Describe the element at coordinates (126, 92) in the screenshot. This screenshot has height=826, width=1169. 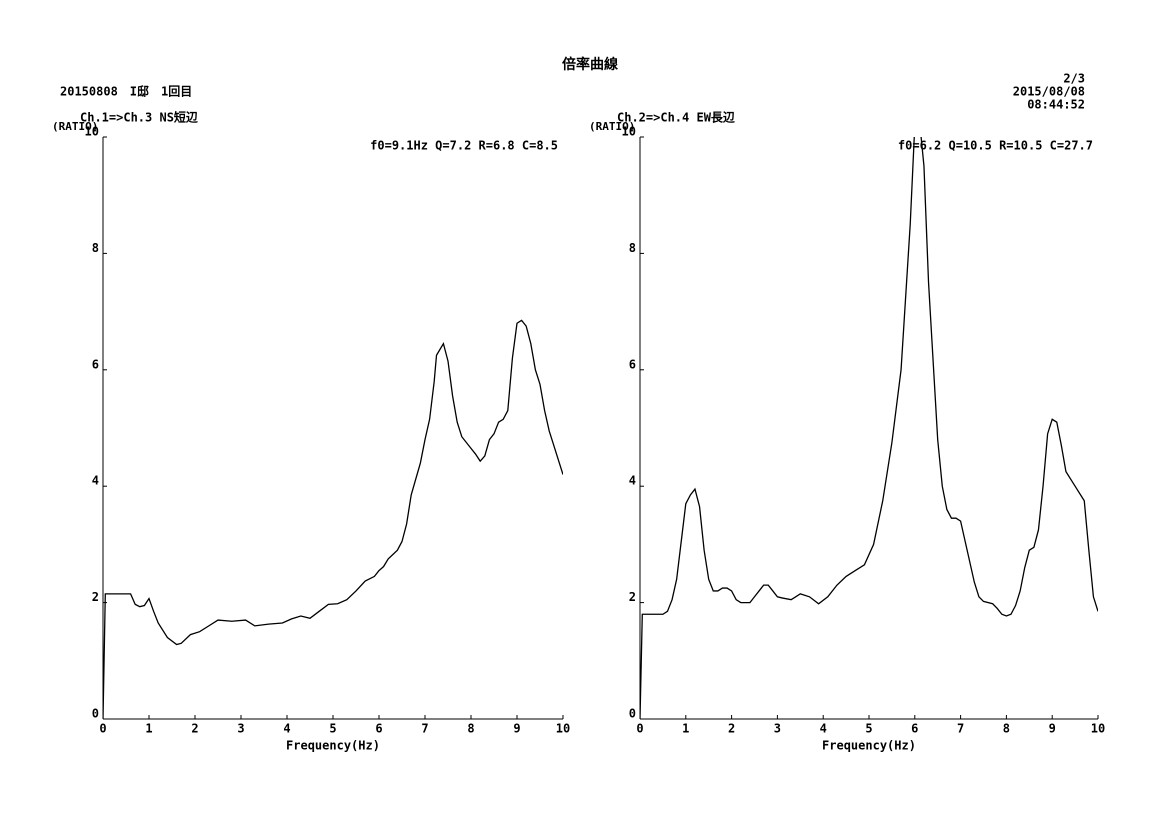
I see `header-left: 20150808 I邸 1回目` at that location.